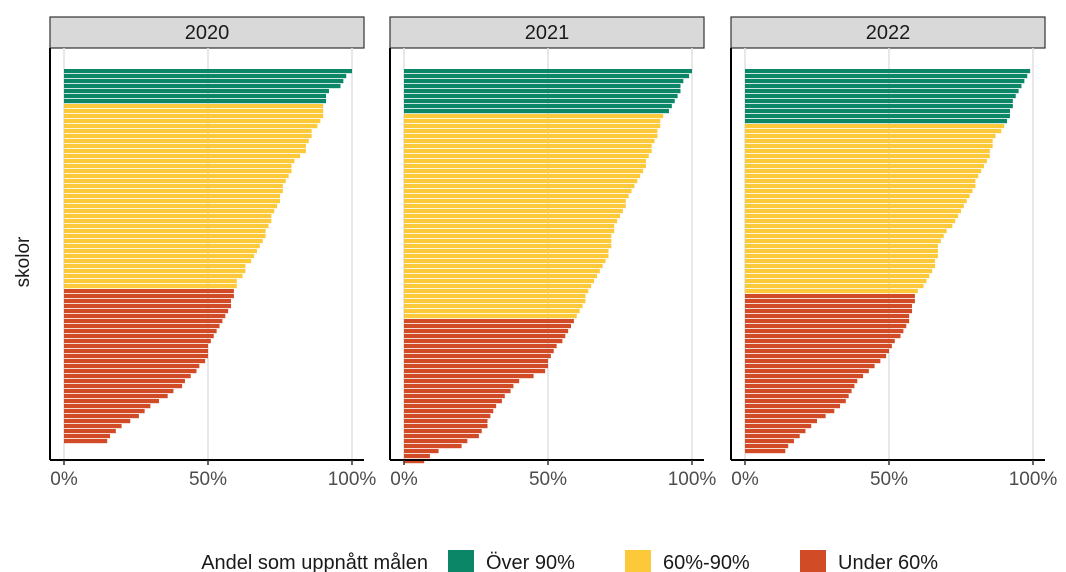 Image resolution: width=1066 pixels, height=572 pixels. I want to click on facet-strip-label: 2021, so click(547, 33).